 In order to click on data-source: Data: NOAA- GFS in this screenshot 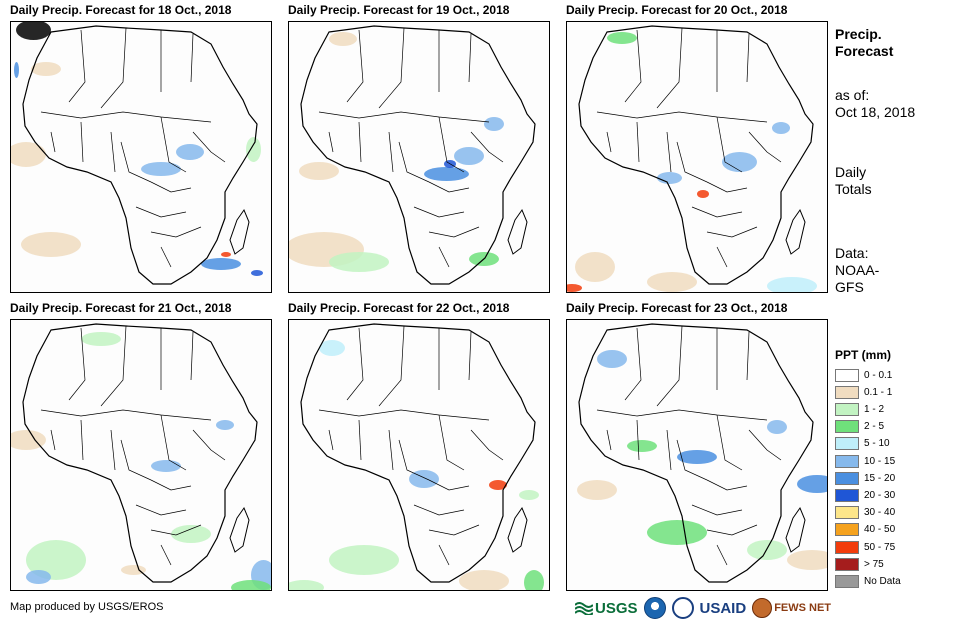, I will do `click(857, 270)`.